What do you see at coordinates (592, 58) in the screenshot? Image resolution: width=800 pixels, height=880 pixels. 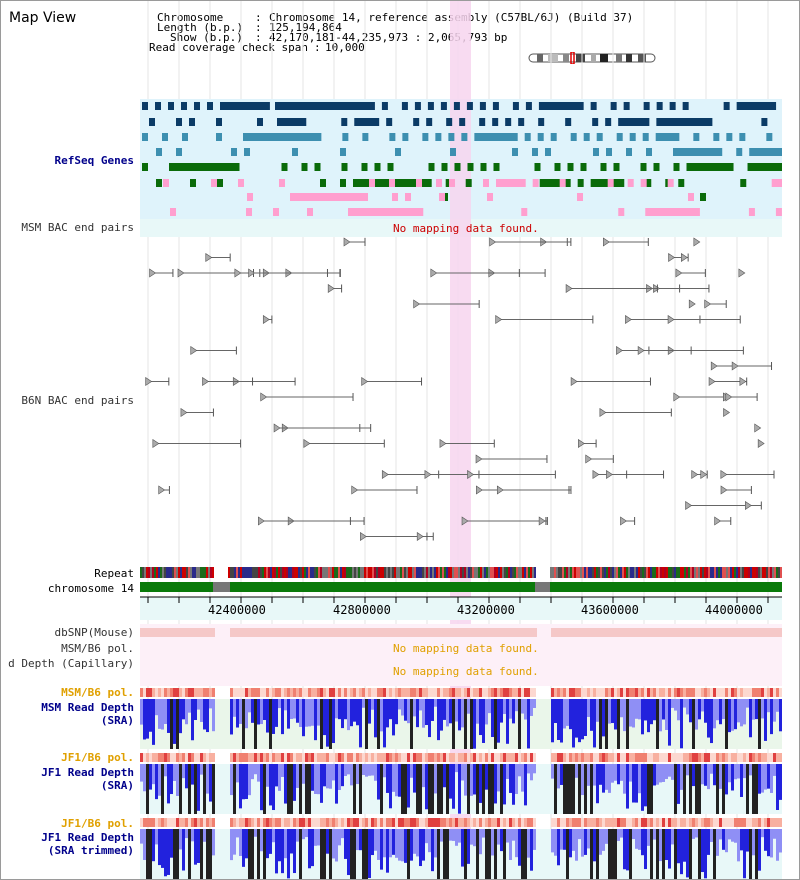 I see `chromosome-ideogram` at bounding box center [592, 58].